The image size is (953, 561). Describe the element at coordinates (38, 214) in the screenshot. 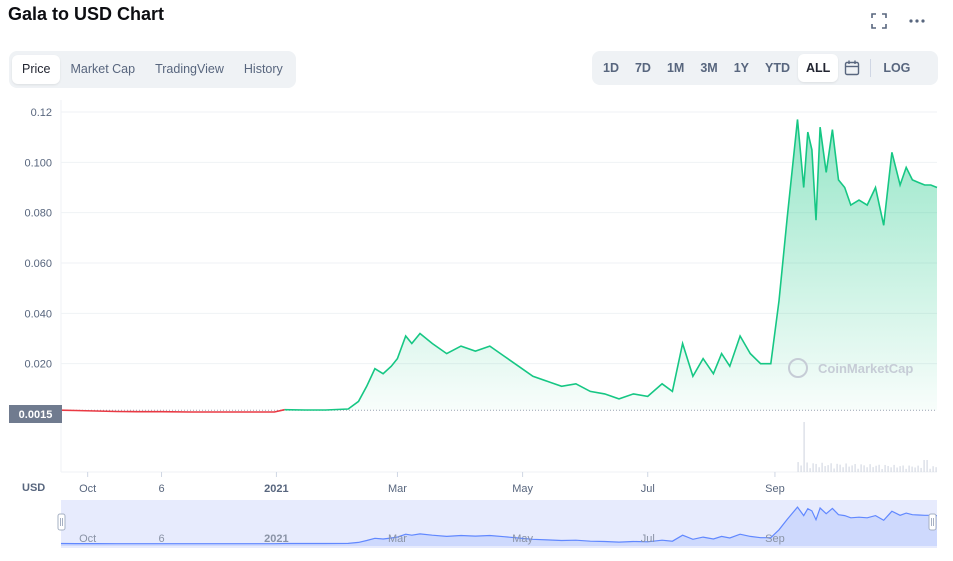

I see `y-tick-label: 0.080` at that location.